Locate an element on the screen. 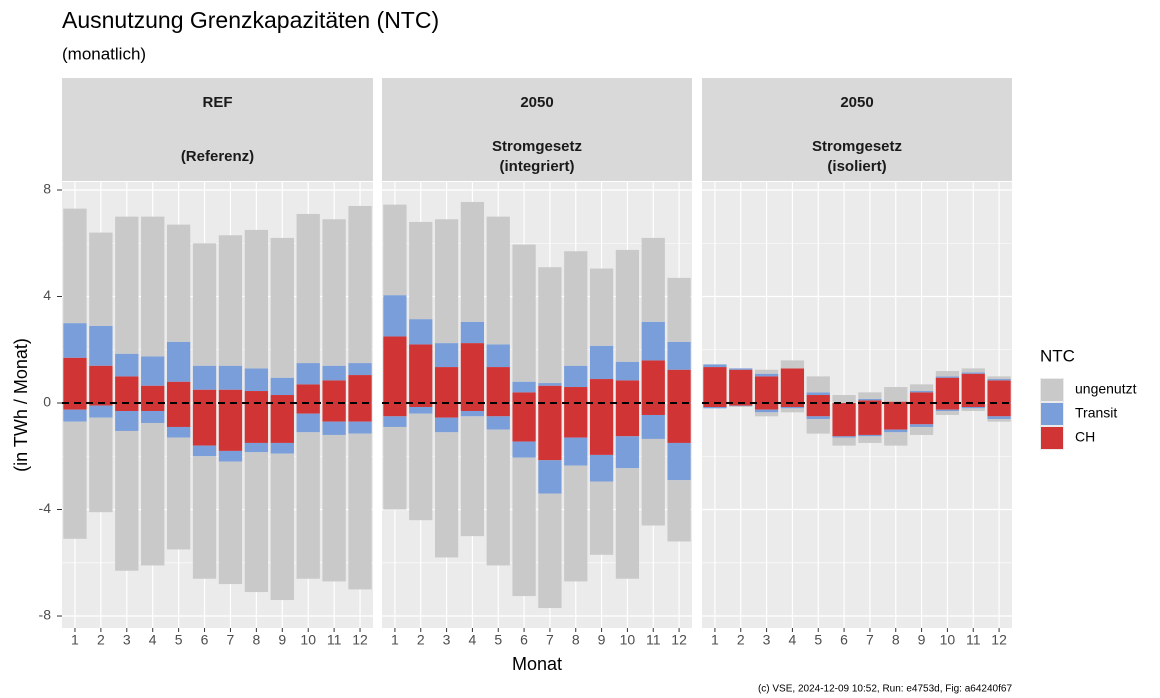  legend-label: Transit is located at coordinates (1096, 413).